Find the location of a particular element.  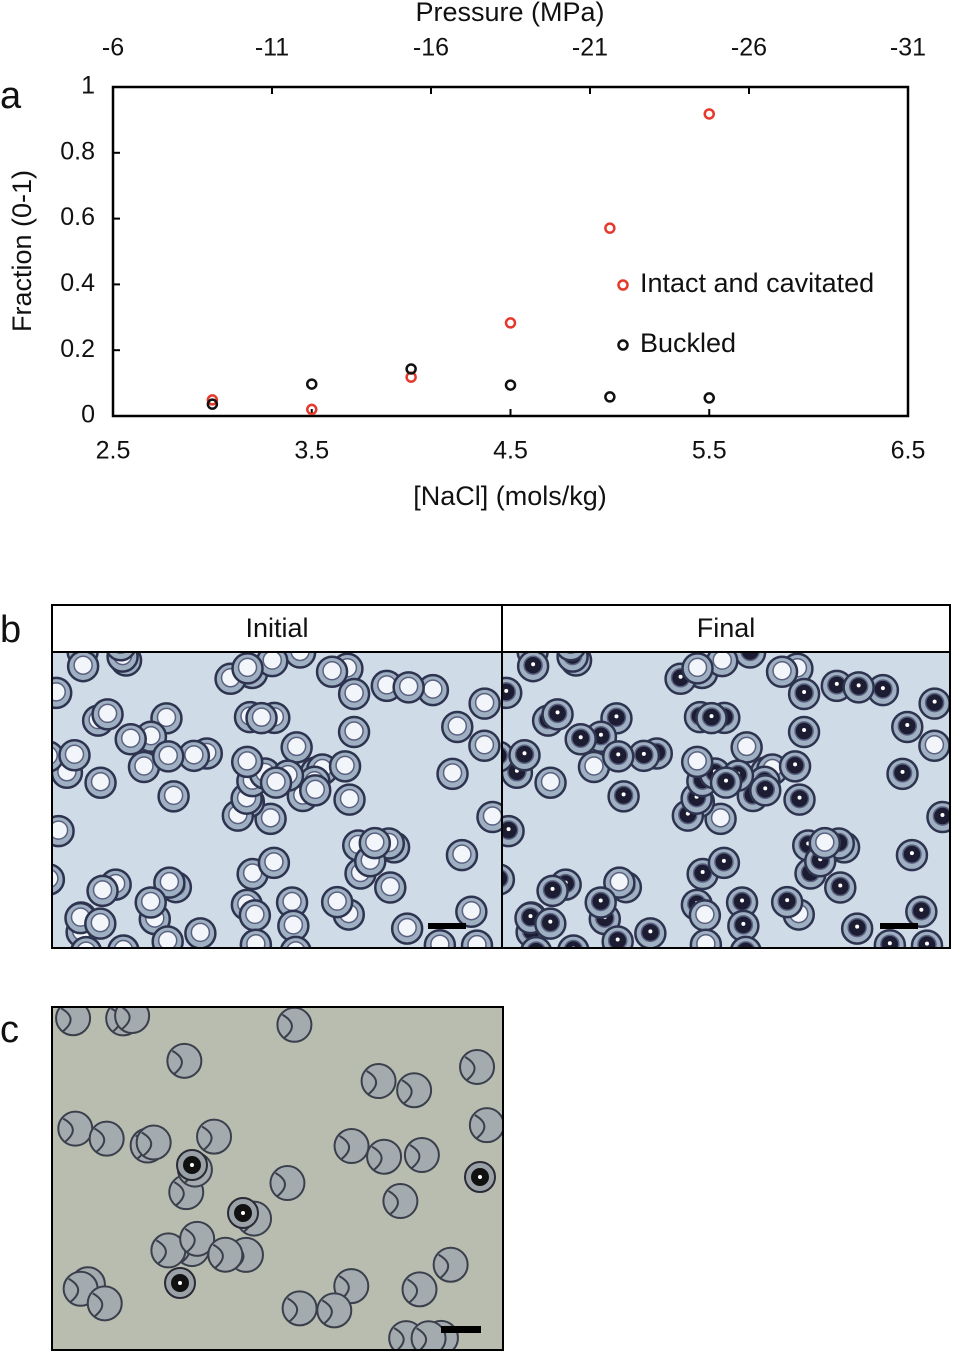

y-tick-label: 0.4 is located at coordinates (77, 283).